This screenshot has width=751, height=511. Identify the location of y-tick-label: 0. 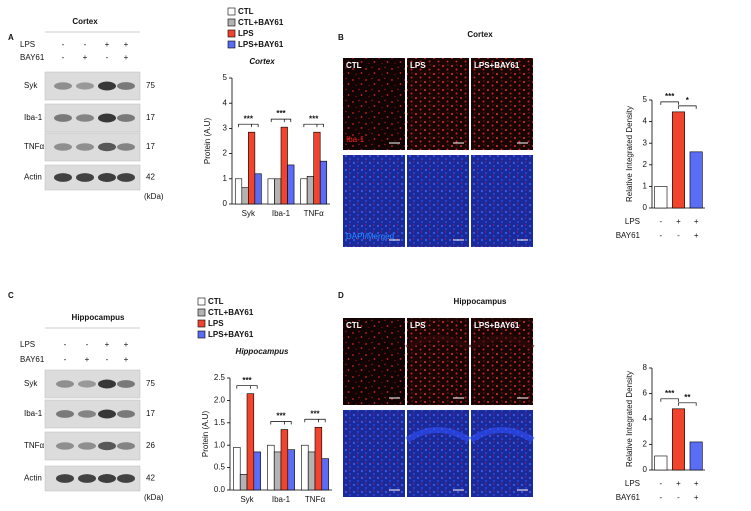
(645, 207).